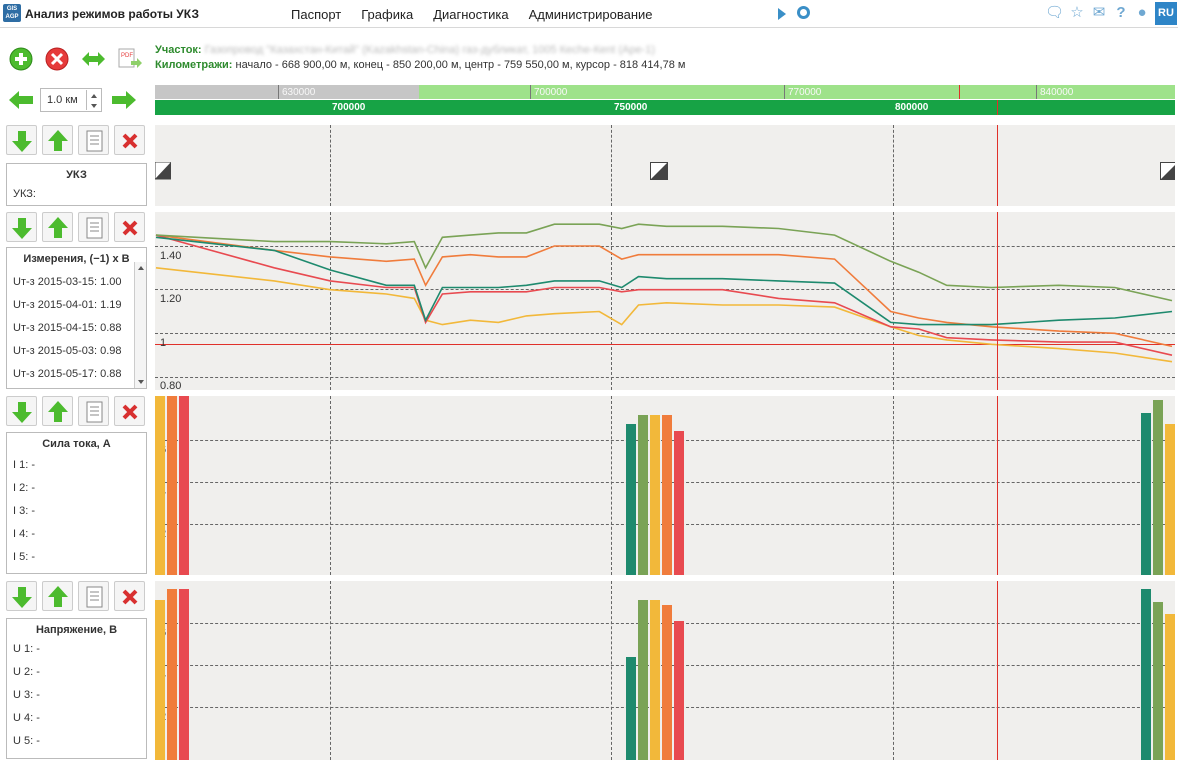 This screenshot has width=1178, height=760. I want to click on menu-item-passport: Паспорт, so click(316, 14).